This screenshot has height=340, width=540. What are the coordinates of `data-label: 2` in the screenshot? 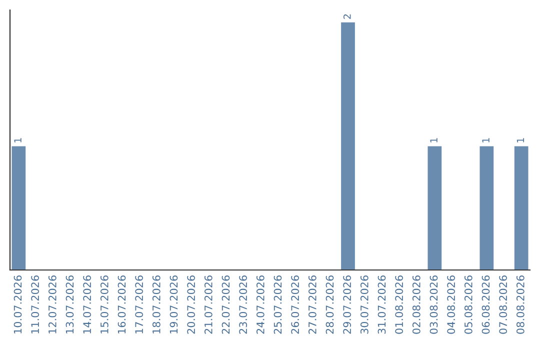 It's located at (347, 16).